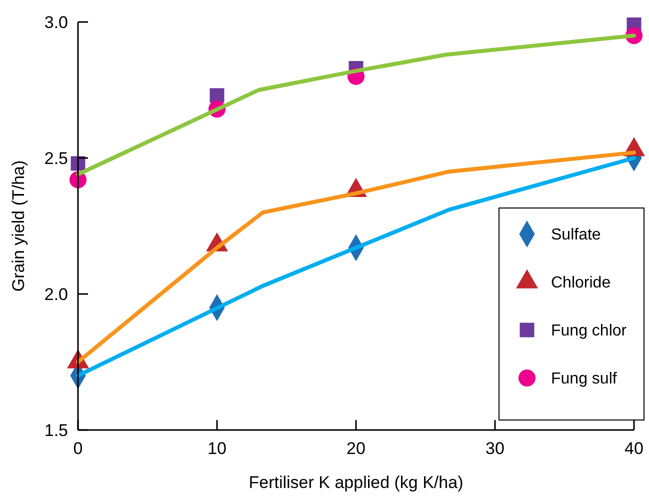 The width and height of the screenshot is (649, 496). What do you see at coordinates (78, 448) in the screenshot?
I see `x-tick-label: 0` at bounding box center [78, 448].